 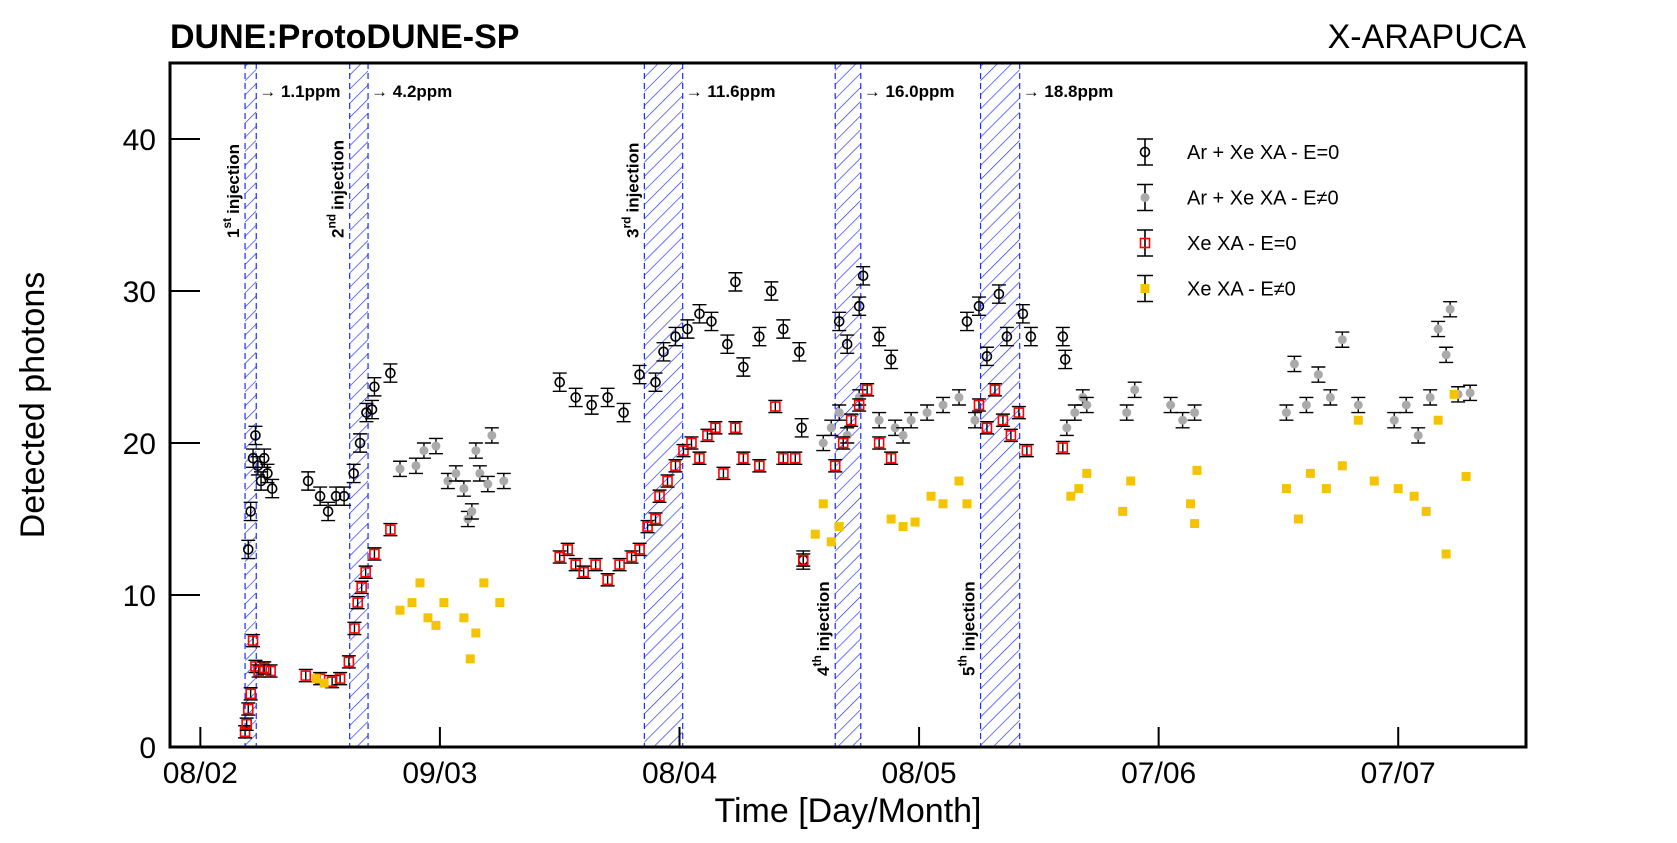 I want to click on legend-label: Xe XA - E=0, so click(x=1242, y=244).